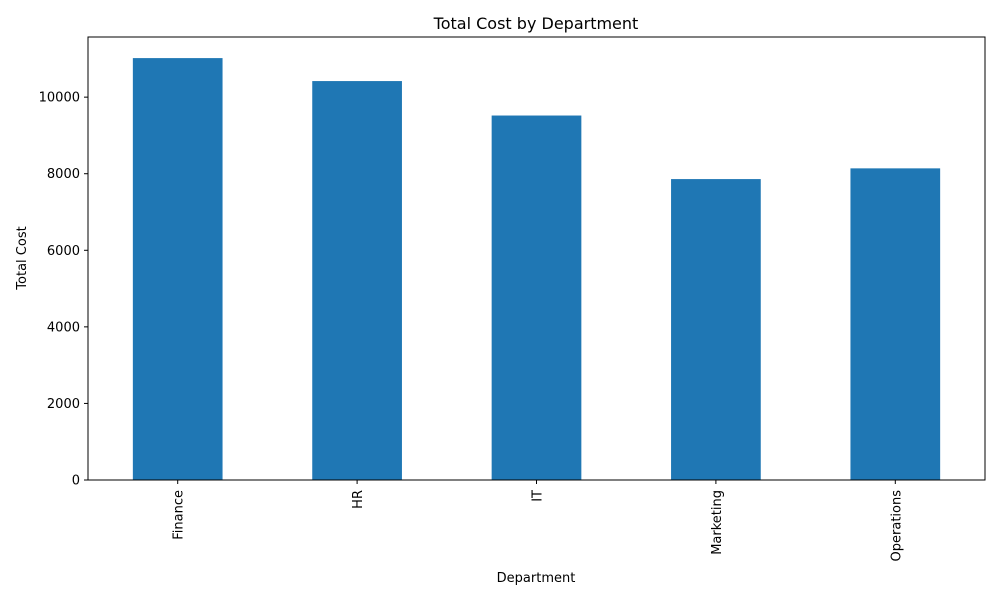 The height and width of the screenshot is (600, 1000). I want to click on y-axis-title: Total Cost, so click(22, 258).